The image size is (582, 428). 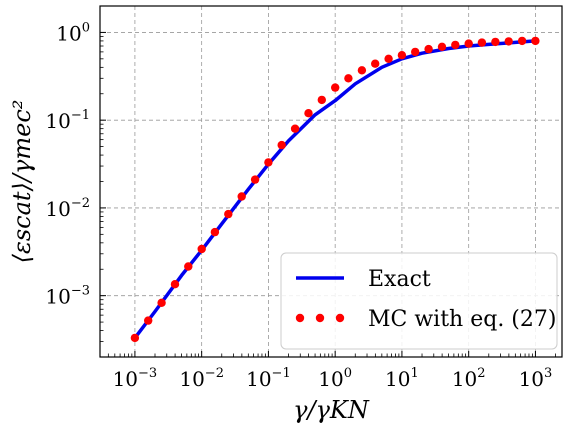 I want to click on x-tick-label: 10¹, so click(x=402, y=378).